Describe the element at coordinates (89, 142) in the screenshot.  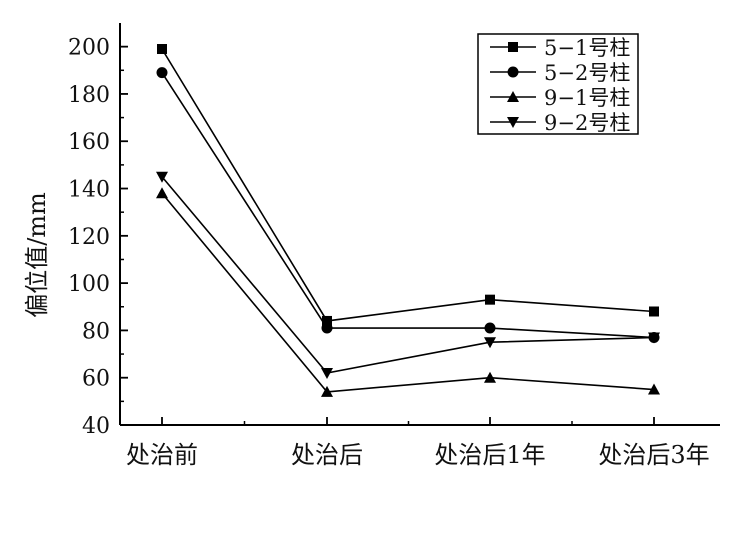
I see `y-tick-label: 160` at that location.